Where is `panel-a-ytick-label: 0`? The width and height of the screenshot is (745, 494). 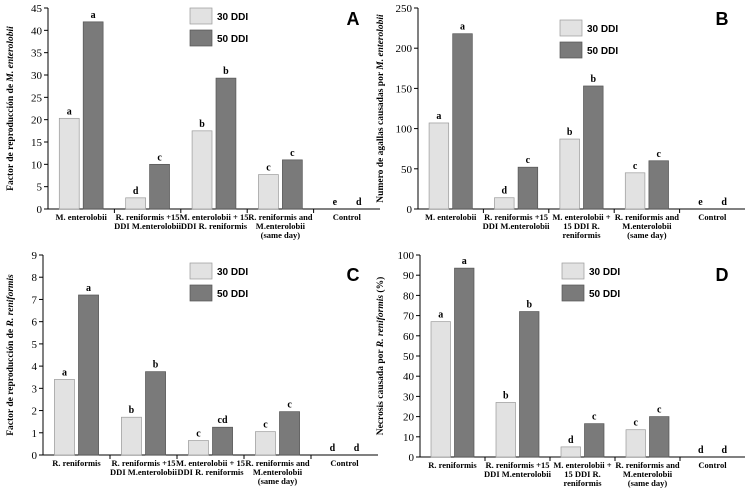 panel-a-ytick-label: 0 is located at coordinates (40, 210).